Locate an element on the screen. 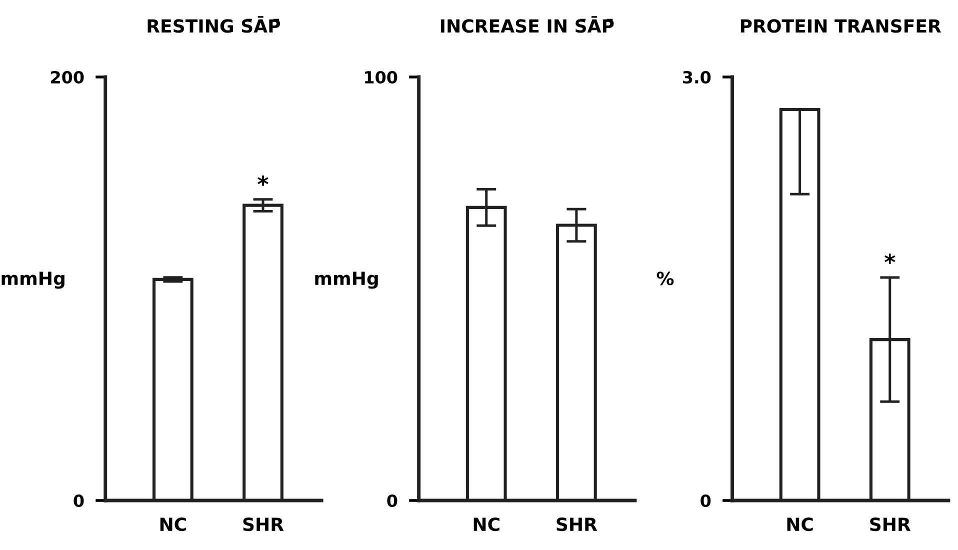 This screenshot has height=550, width=958. y-tick-label: 200 is located at coordinates (67, 77).